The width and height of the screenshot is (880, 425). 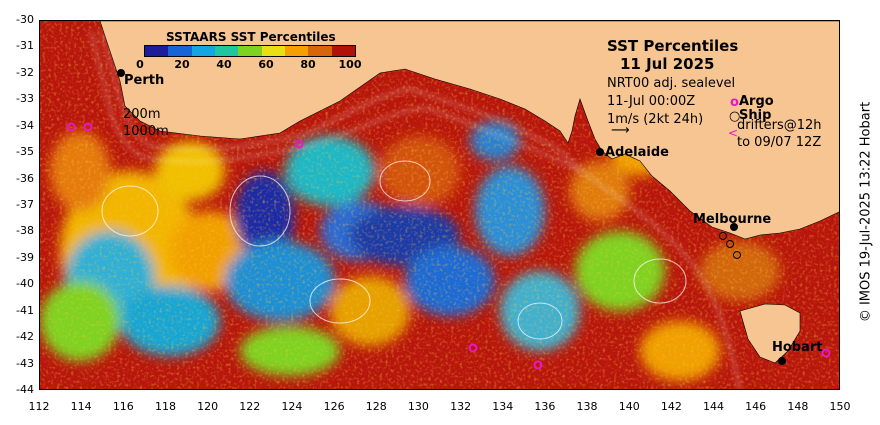 I want to click on latitude-tick: -35, so click(x=25, y=152).